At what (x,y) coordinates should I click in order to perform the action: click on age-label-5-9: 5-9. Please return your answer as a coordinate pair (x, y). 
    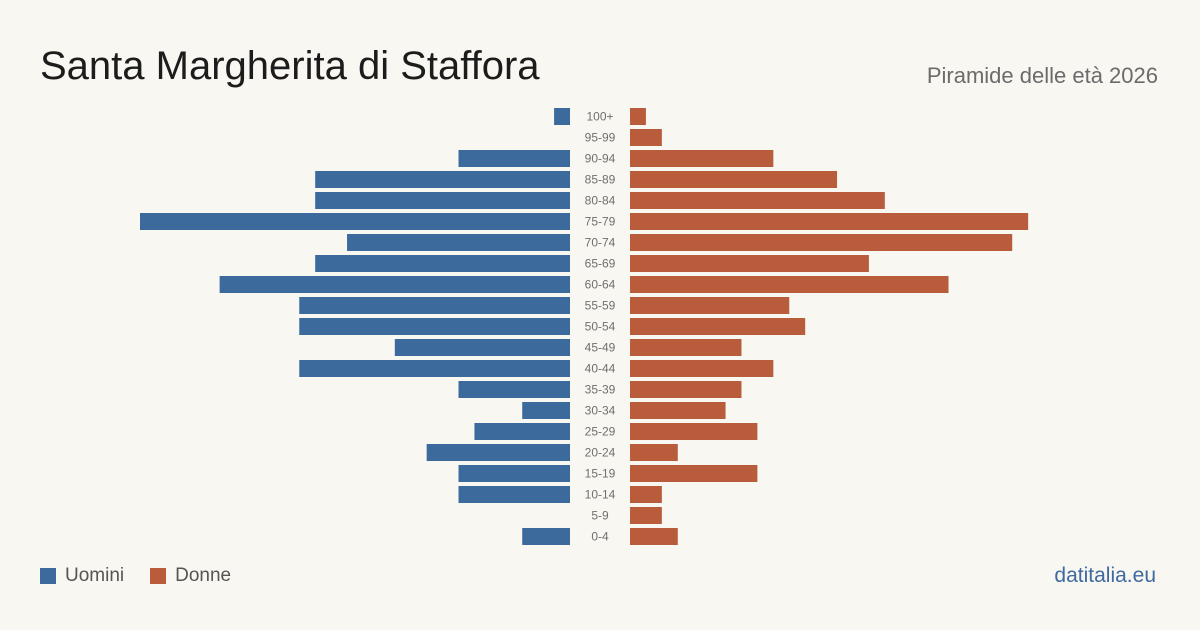
    Looking at the image, I should click on (600, 516).